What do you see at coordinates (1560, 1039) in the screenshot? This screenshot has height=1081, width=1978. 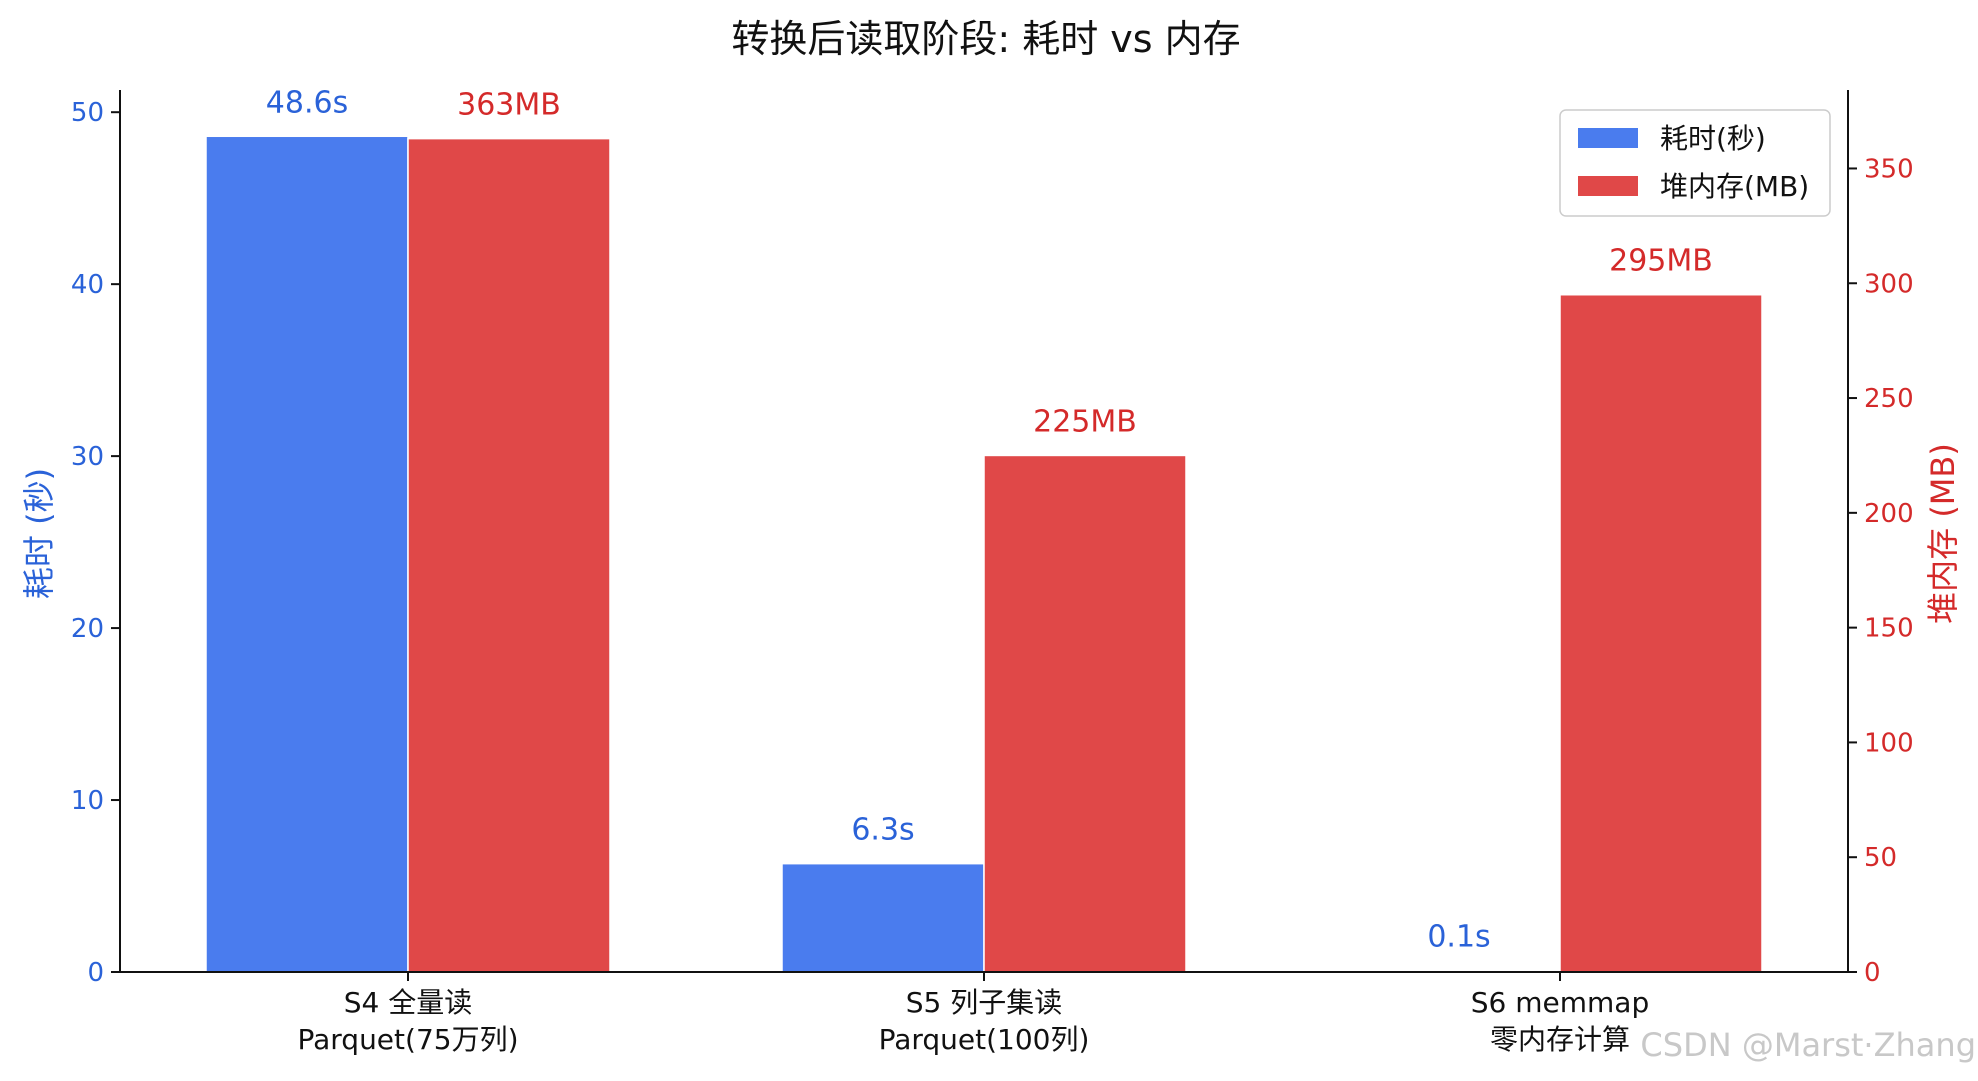 I see `x-tick-label-2-line-1: 零内存计算` at bounding box center [1560, 1039].